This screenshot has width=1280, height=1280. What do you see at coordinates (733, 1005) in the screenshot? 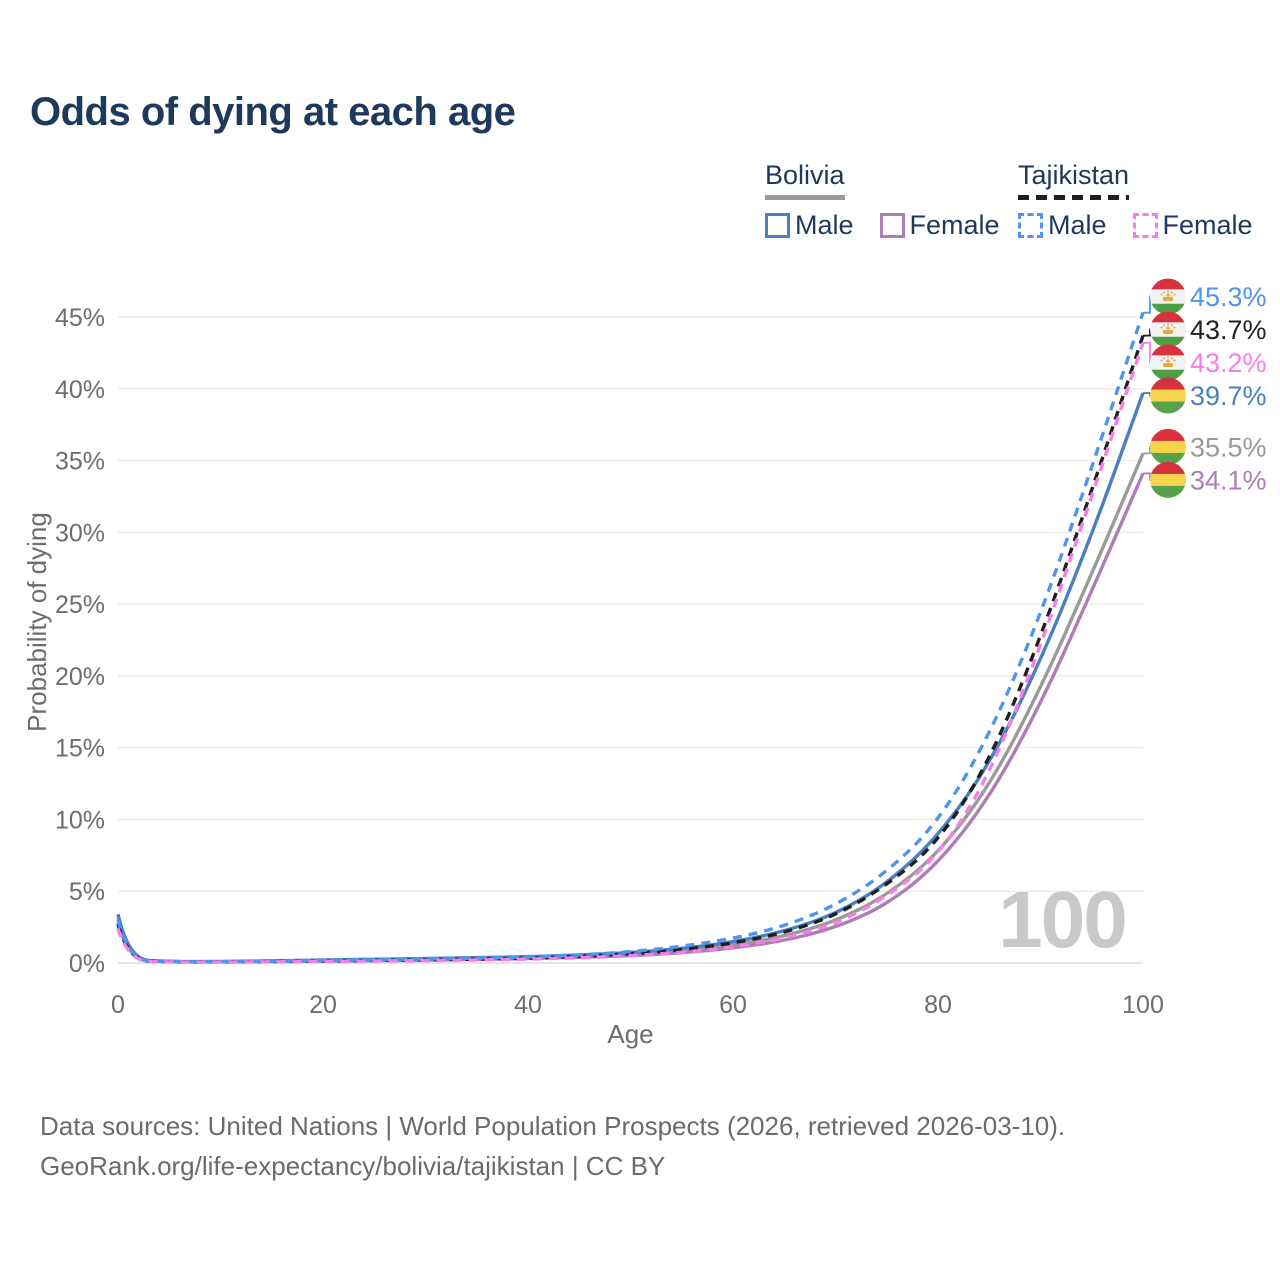
I see `x-tick-label: 60` at bounding box center [733, 1005].